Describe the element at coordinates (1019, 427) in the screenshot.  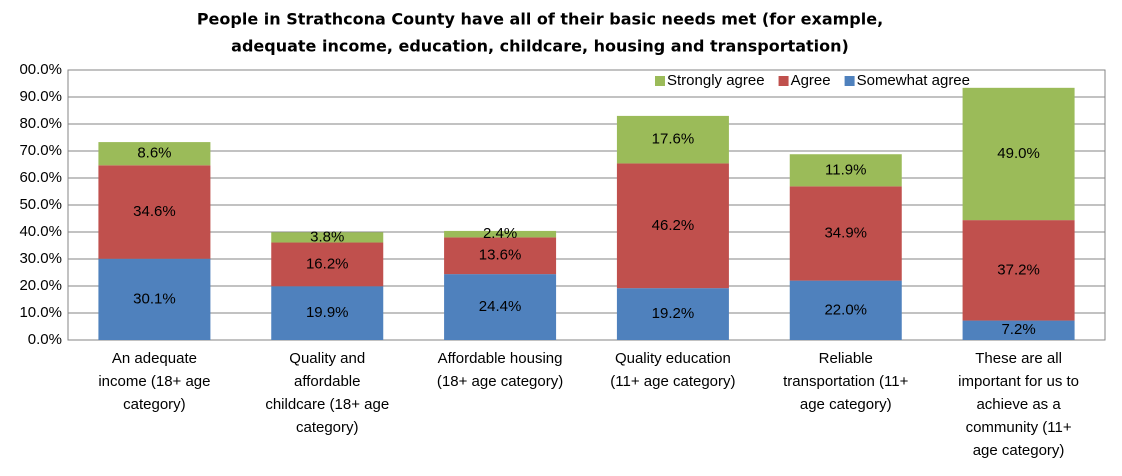
I see `x-tick-label: community (11+` at that location.